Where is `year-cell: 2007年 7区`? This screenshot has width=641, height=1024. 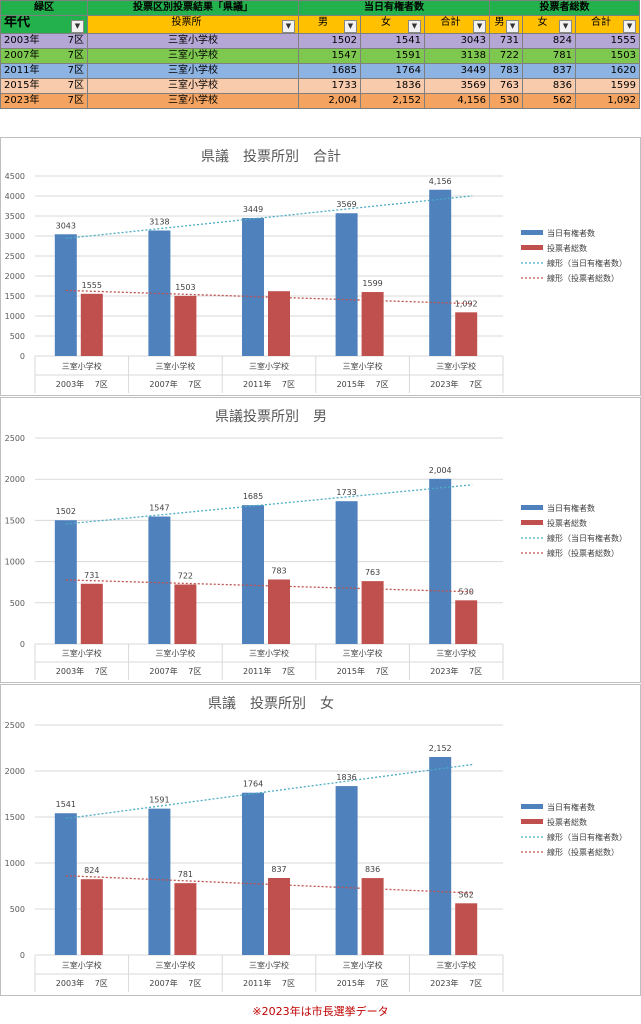
year-cell: 2007年 7区 is located at coordinates (44, 56).